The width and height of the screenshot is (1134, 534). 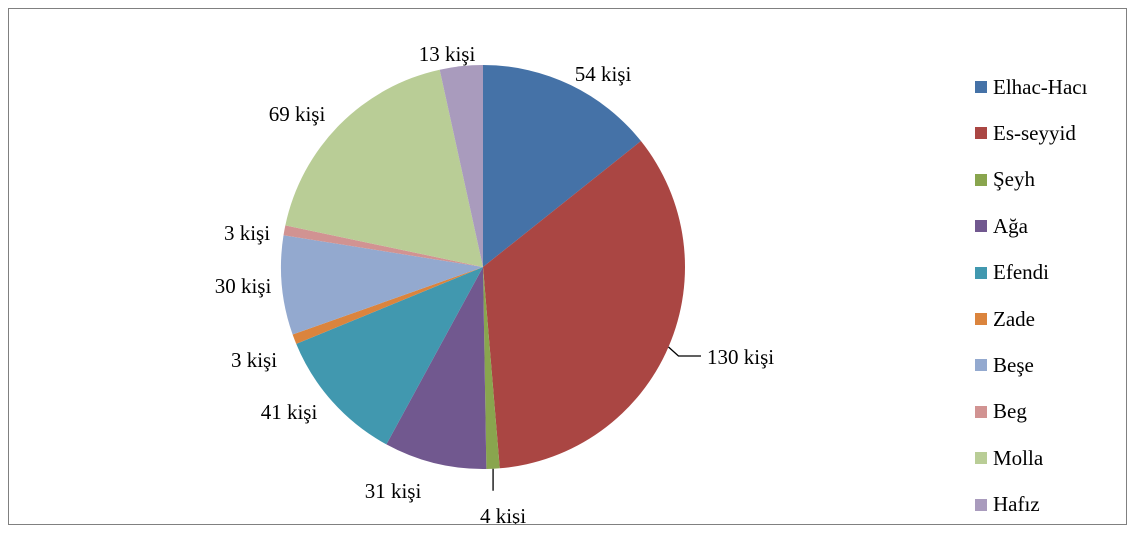 What do you see at coordinates (1010, 411) in the screenshot?
I see `legend-label: Beg` at bounding box center [1010, 411].